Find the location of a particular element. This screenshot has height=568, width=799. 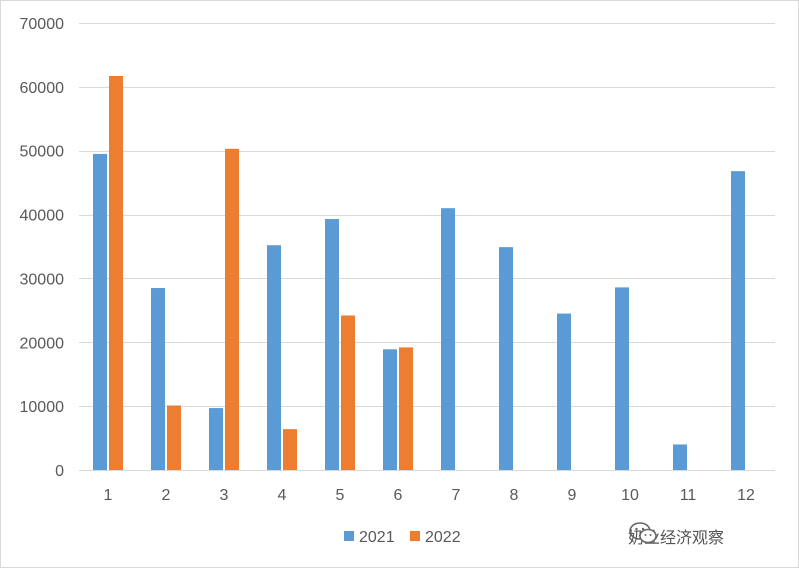

x-tick-label: 2 is located at coordinates (166, 495).